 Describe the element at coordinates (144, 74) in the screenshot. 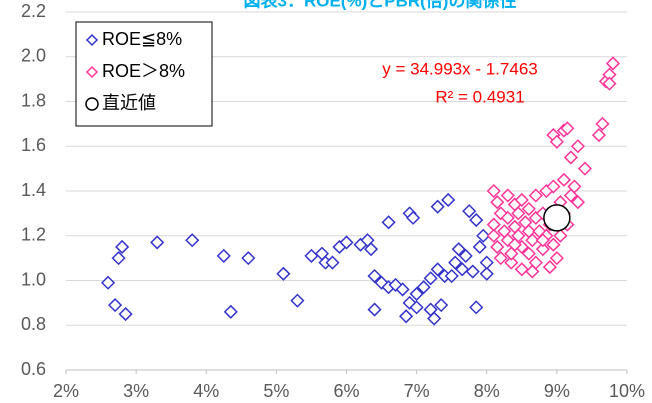

I see `legend-box` at that location.